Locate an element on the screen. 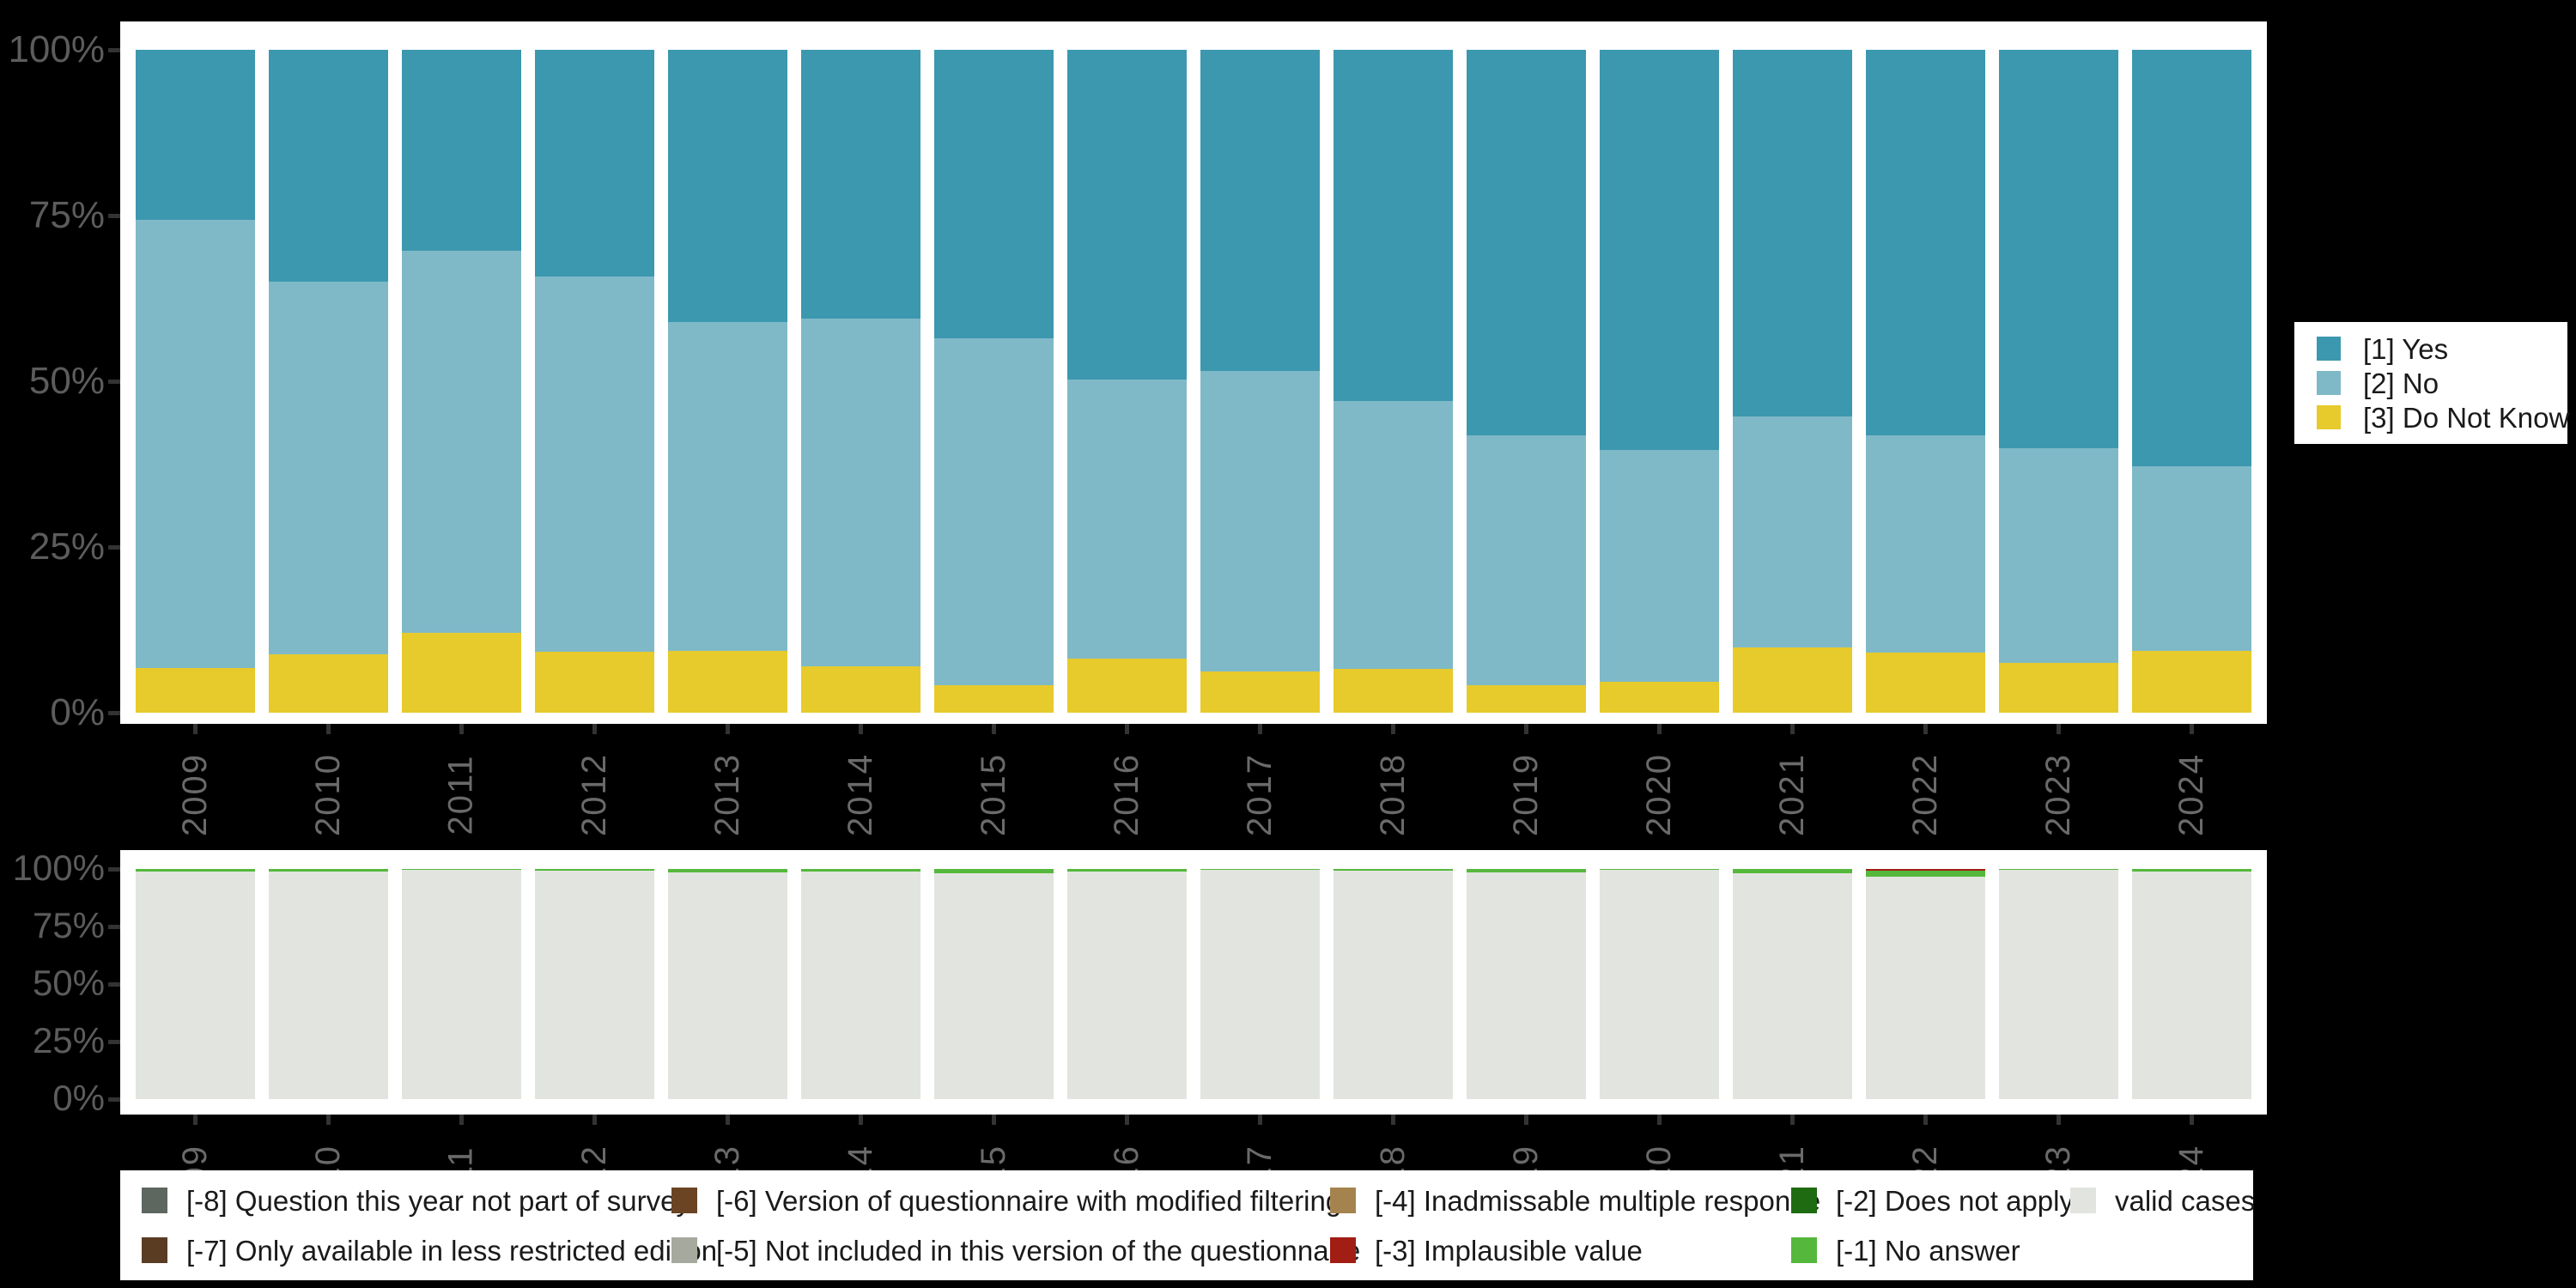 Image resolution: width=2576 pixels, height=1288 pixels. stacked-bar-2020 is located at coordinates (1660, 381).